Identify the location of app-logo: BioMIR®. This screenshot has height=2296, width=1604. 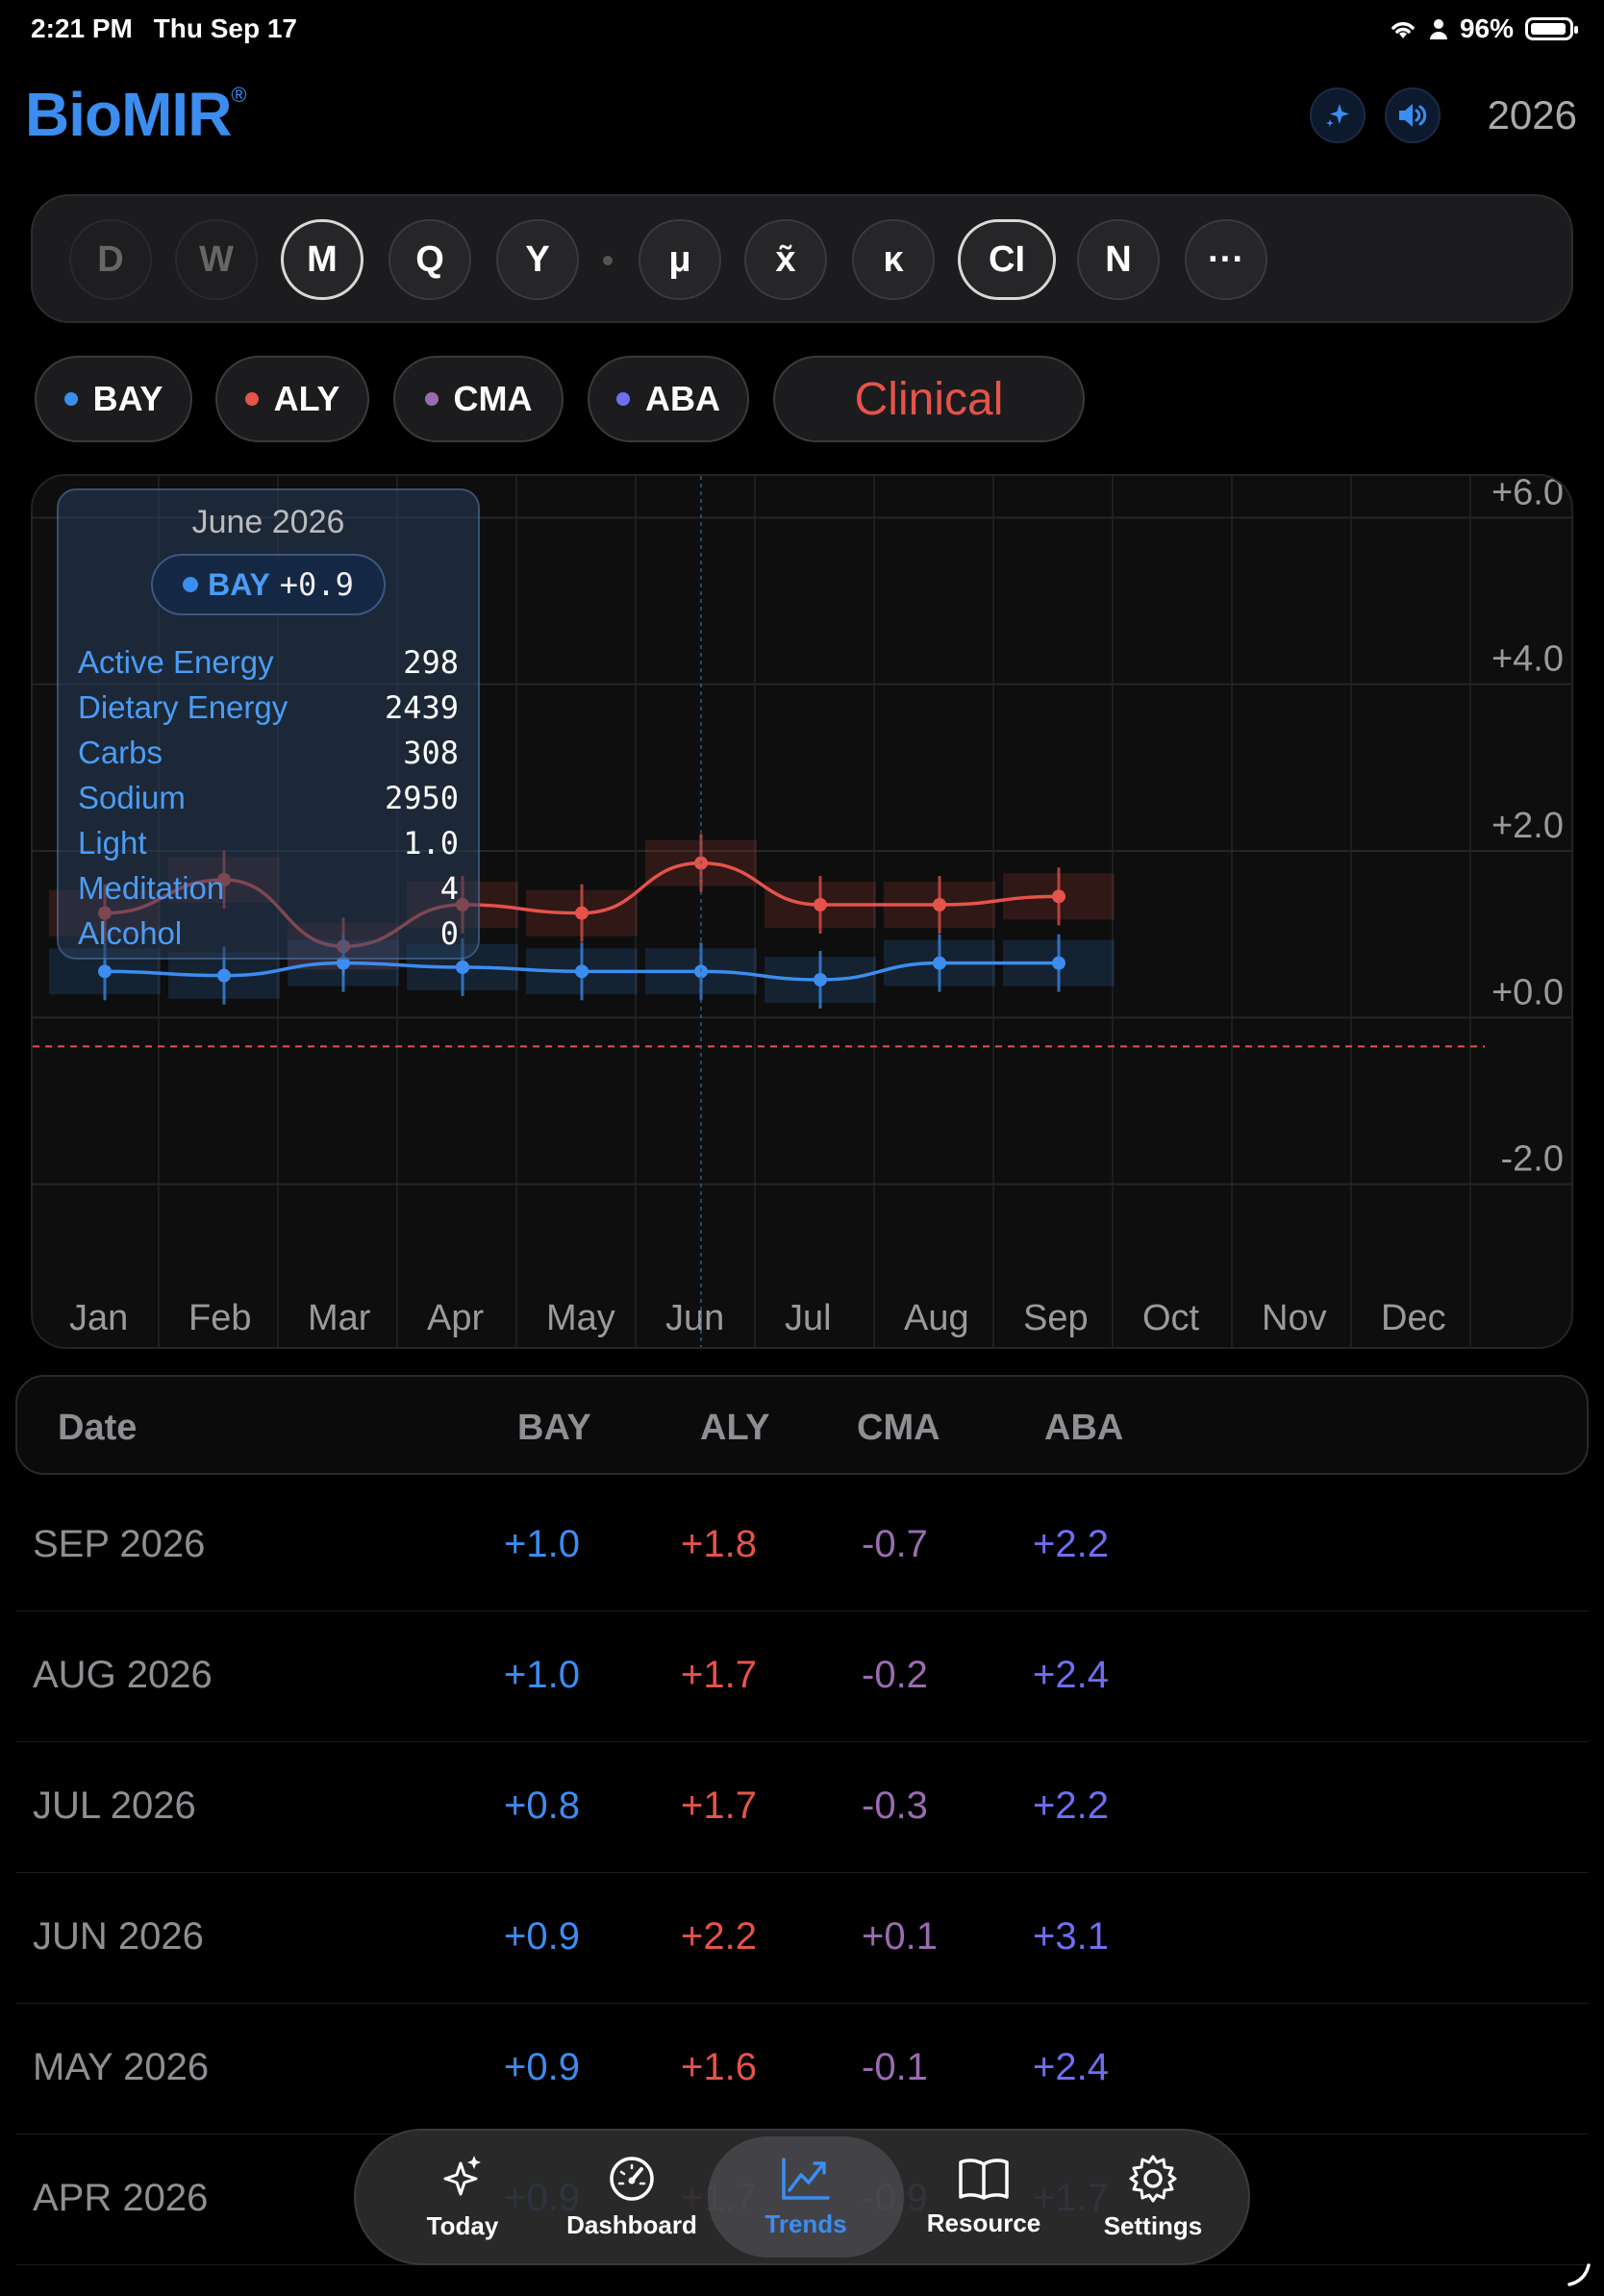
(136, 114).